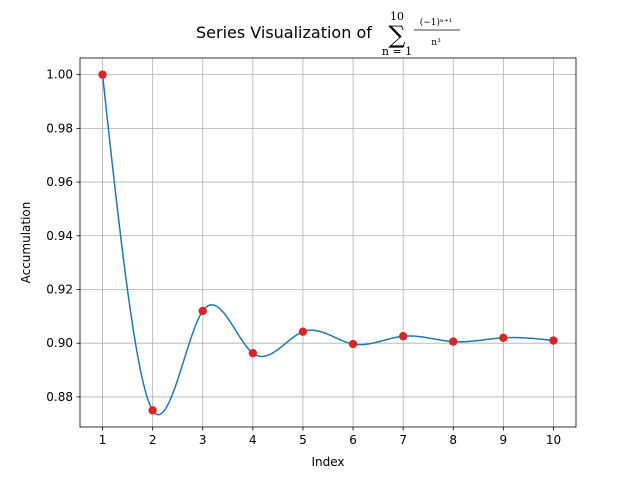 The height and width of the screenshot is (480, 640). What do you see at coordinates (397, 16) in the screenshot?
I see `title-upper-limit: 10` at bounding box center [397, 16].